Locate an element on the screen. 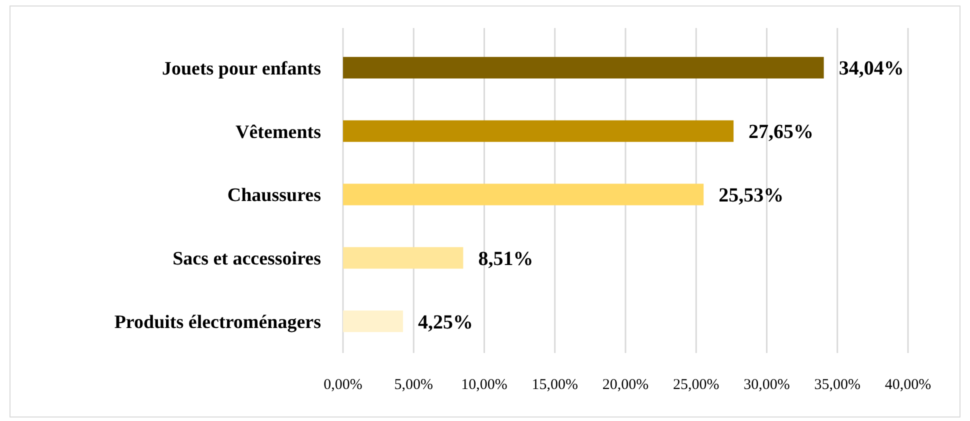 Image resolution: width=970 pixels, height=421 pixels. data-label: 27,65% is located at coordinates (781, 132).